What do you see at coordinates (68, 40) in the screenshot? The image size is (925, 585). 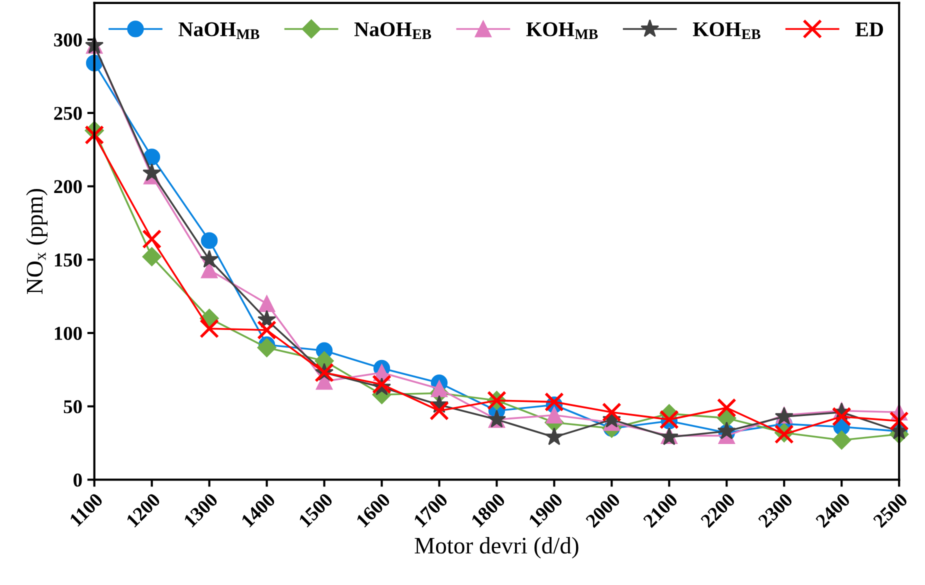 I see `y-tick-label: 300` at bounding box center [68, 40].